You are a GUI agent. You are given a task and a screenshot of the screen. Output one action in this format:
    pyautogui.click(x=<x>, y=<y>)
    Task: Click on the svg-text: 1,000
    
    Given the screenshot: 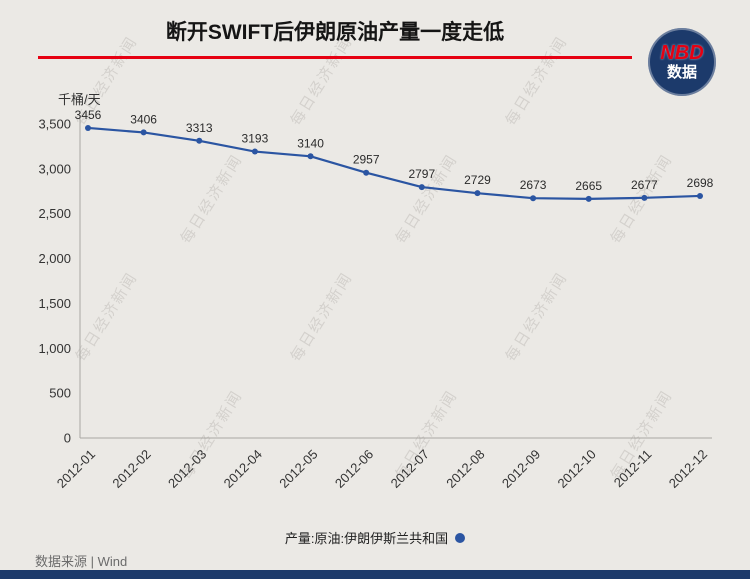 What is the action you would take?
    pyautogui.click(x=54, y=348)
    